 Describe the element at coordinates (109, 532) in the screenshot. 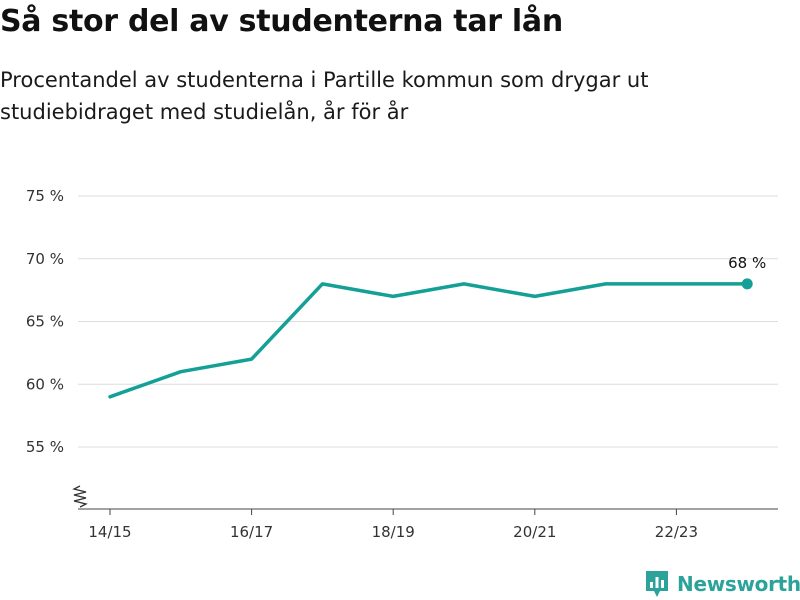

I see `x-tick-label: 14/15` at that location.